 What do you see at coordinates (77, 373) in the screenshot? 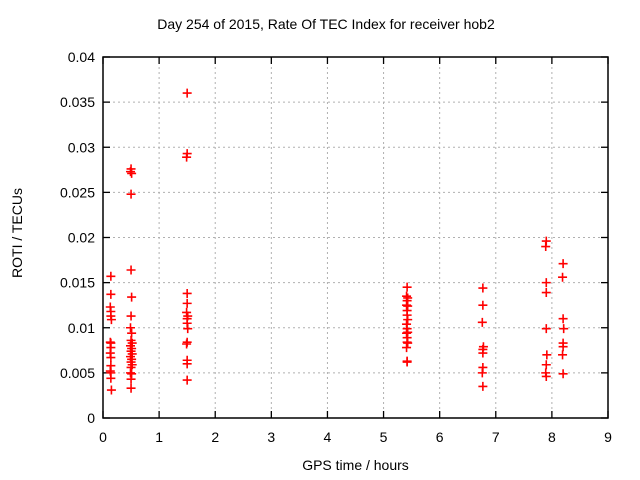
I see `y-tick-label: 0.005` at bounding box center [77, 373].